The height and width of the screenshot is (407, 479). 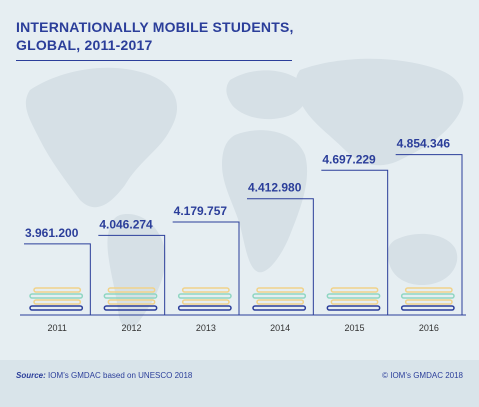 I want to click on title-line-2: GLOBAL, 2011-2017, so click(x=84, y=45).